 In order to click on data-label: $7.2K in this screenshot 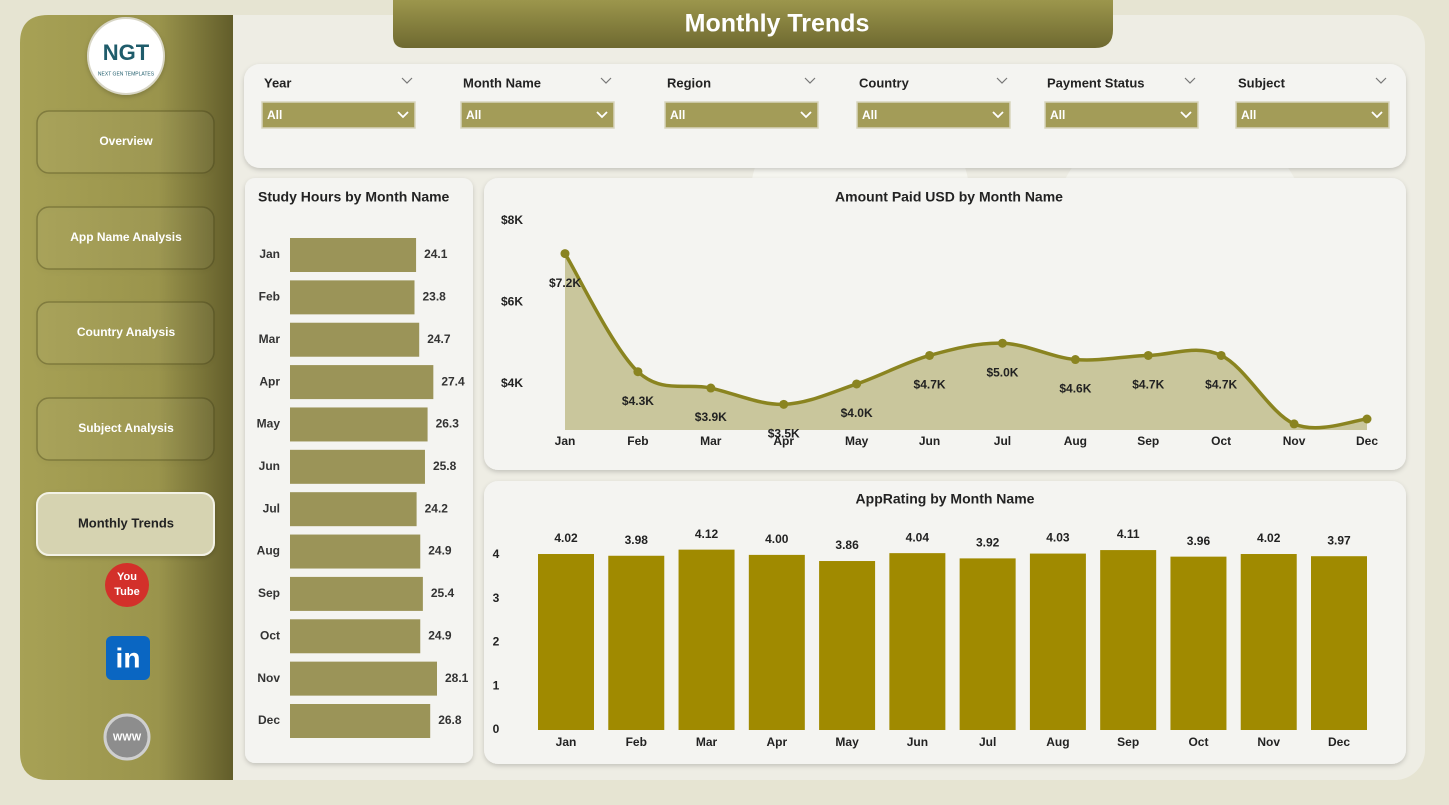, I will do `click(565, 283)`.